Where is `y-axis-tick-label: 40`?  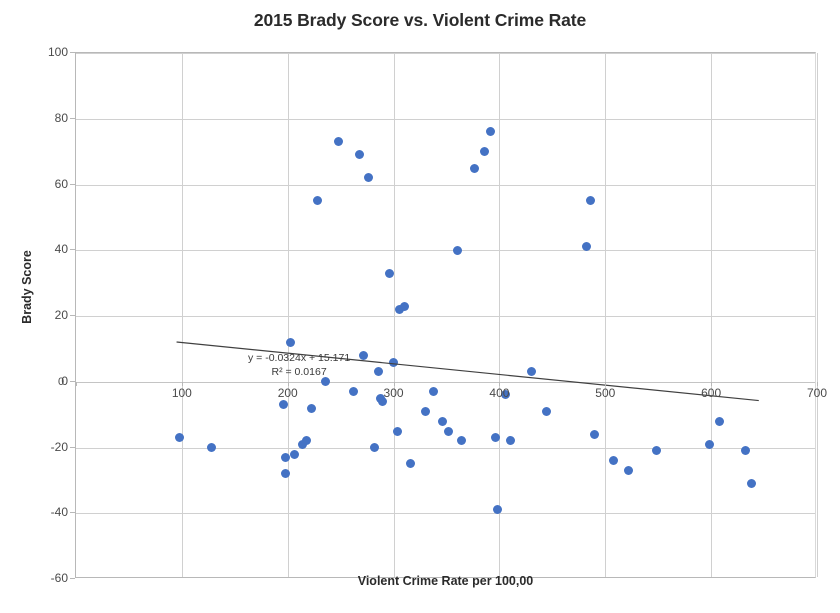 y-axis-tick-label: 40 is located at coordinates (61, 249).